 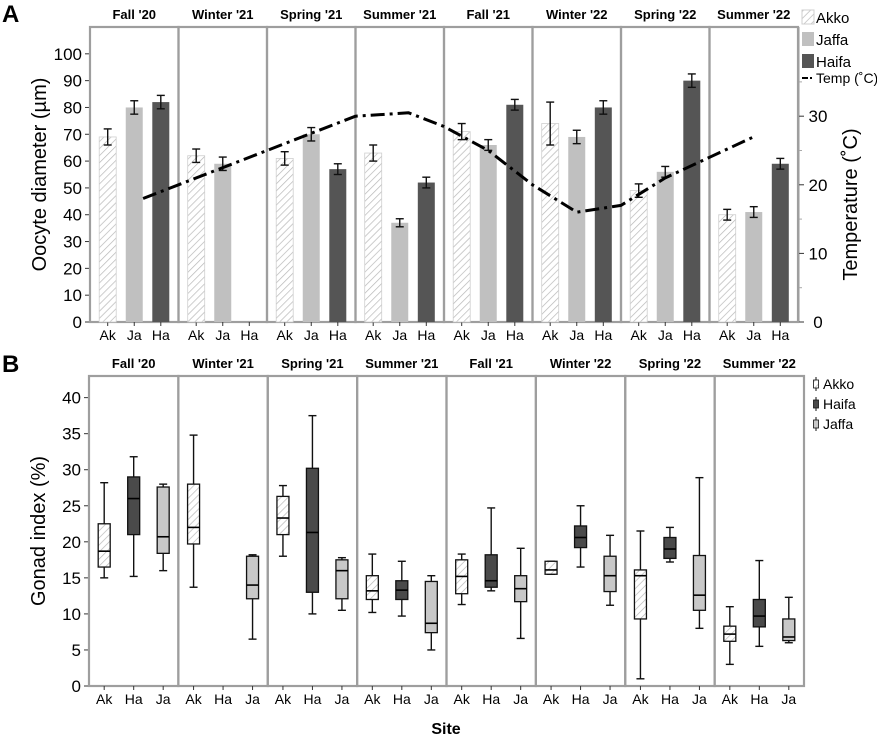 I want to click on legend-swatch-jaffa, so click(x=816, y=424).